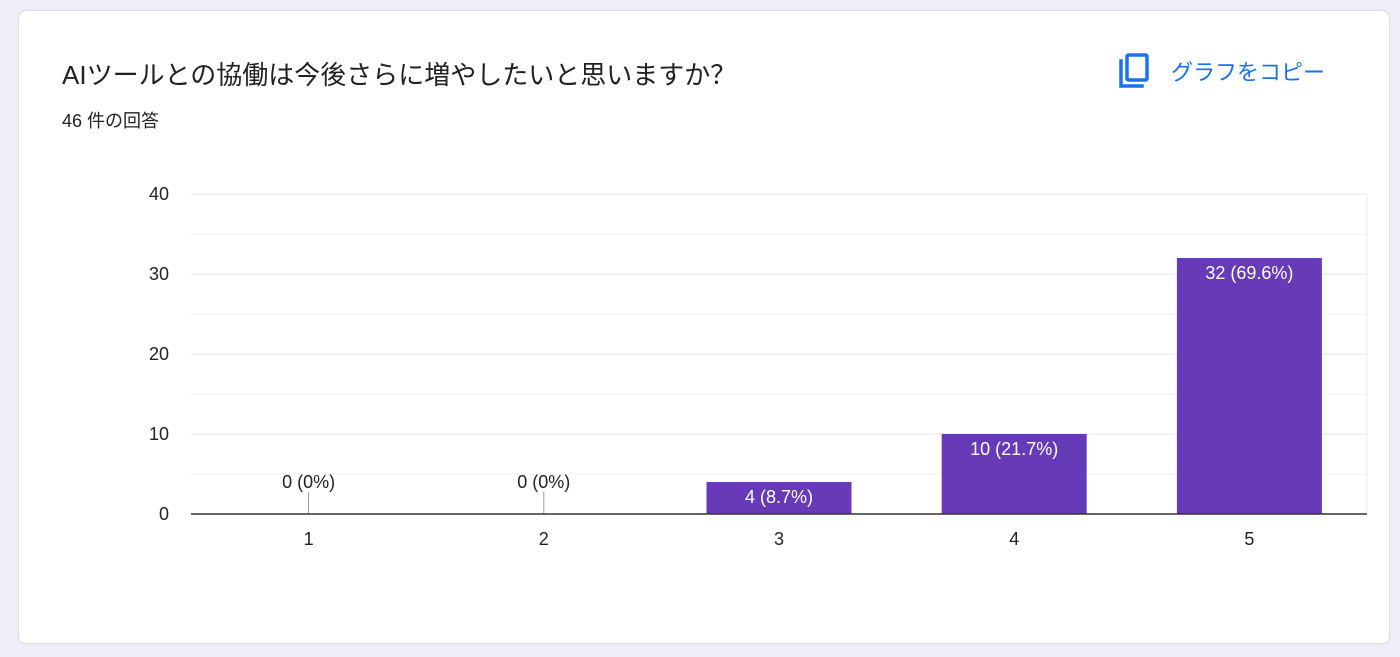  Describe the element at coordinates (1249, 273) in the screenshot. I see `data-label: 32 (69.6%)` at that location.